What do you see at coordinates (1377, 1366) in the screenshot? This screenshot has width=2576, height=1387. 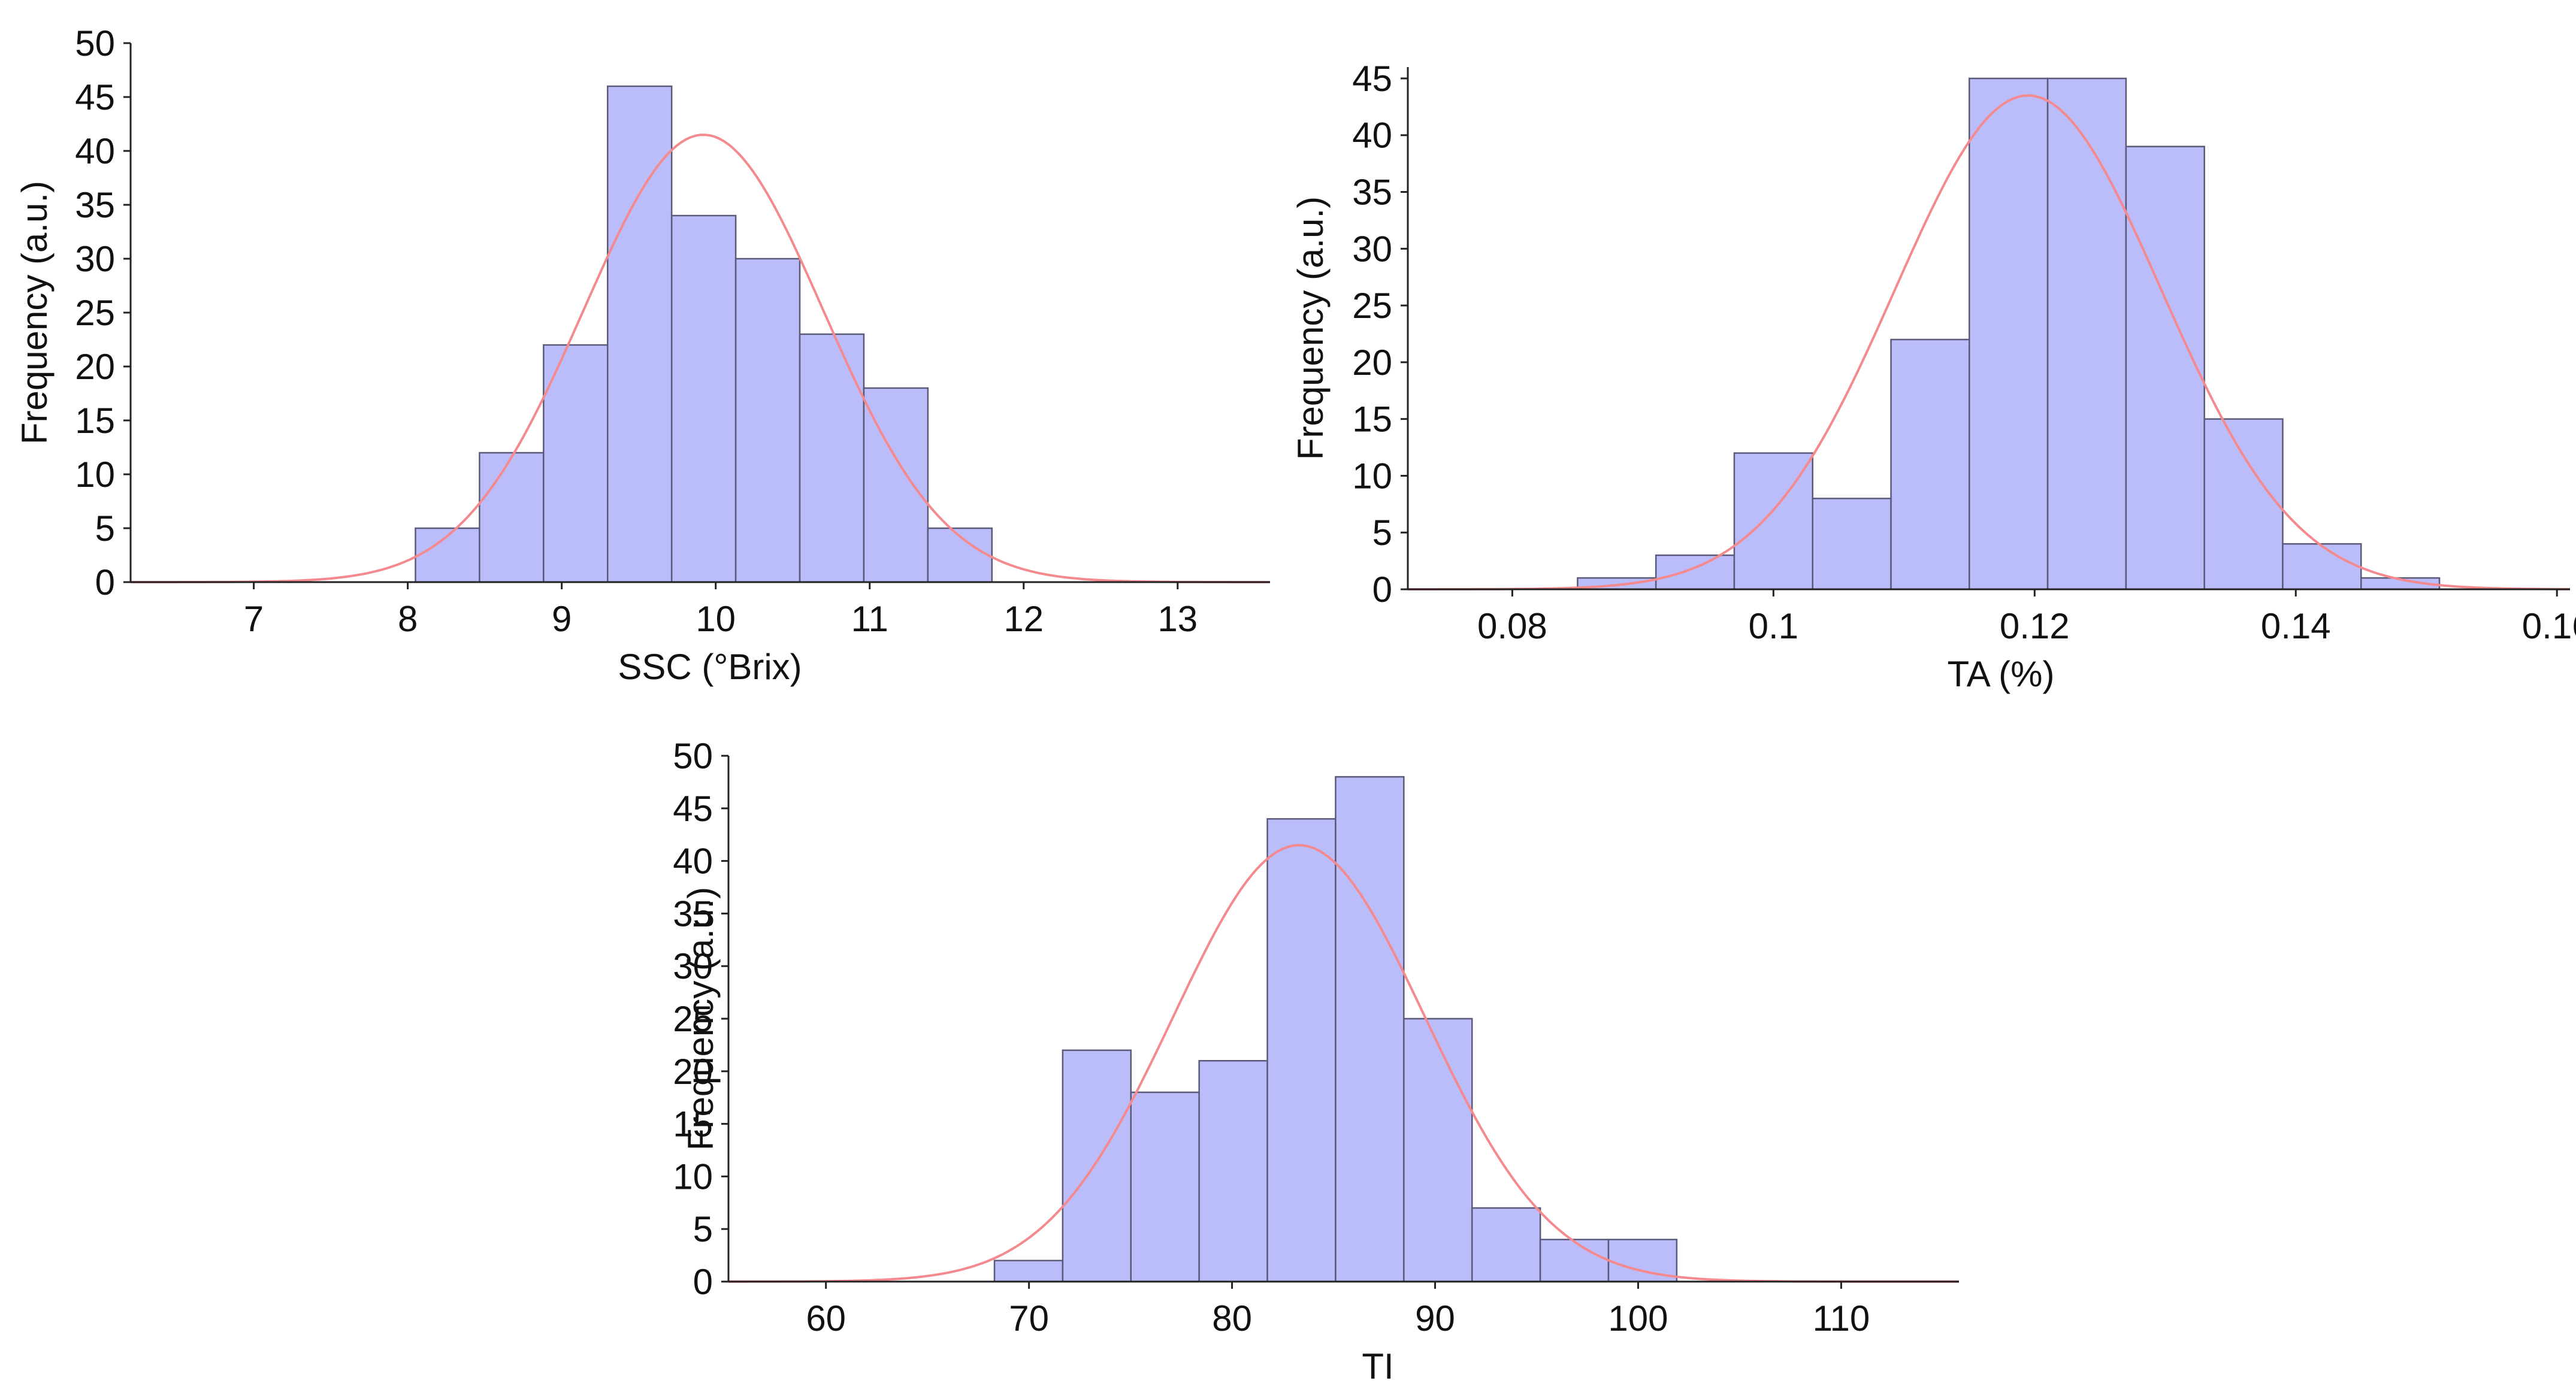 I see `x-axis-title: TI` at bounding box center [1377, 1366].